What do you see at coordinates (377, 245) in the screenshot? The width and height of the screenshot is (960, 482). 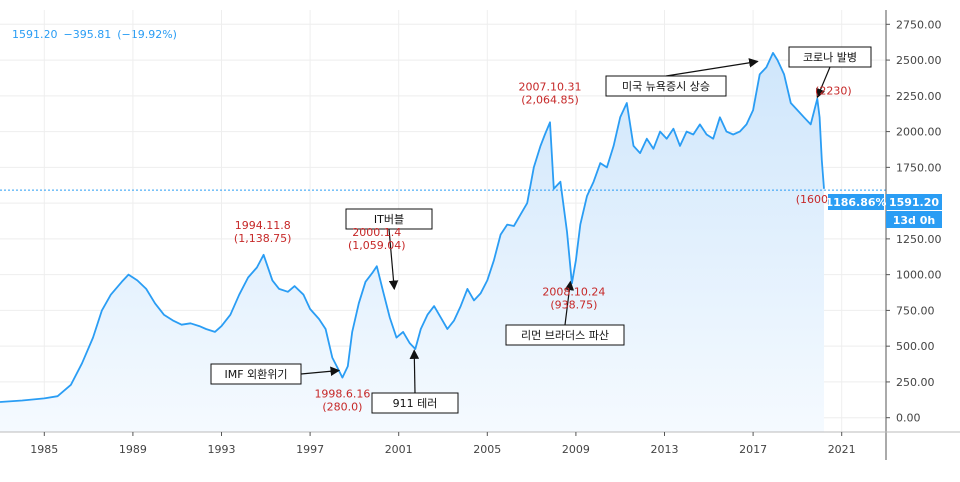 I see `annotation-line: (1,059.04)` at bounding box center [377, 245].